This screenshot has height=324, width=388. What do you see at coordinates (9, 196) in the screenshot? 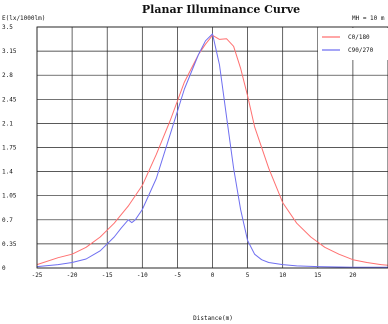
I see `y-tick-label: 1.05` at bounding box center [9, 196].